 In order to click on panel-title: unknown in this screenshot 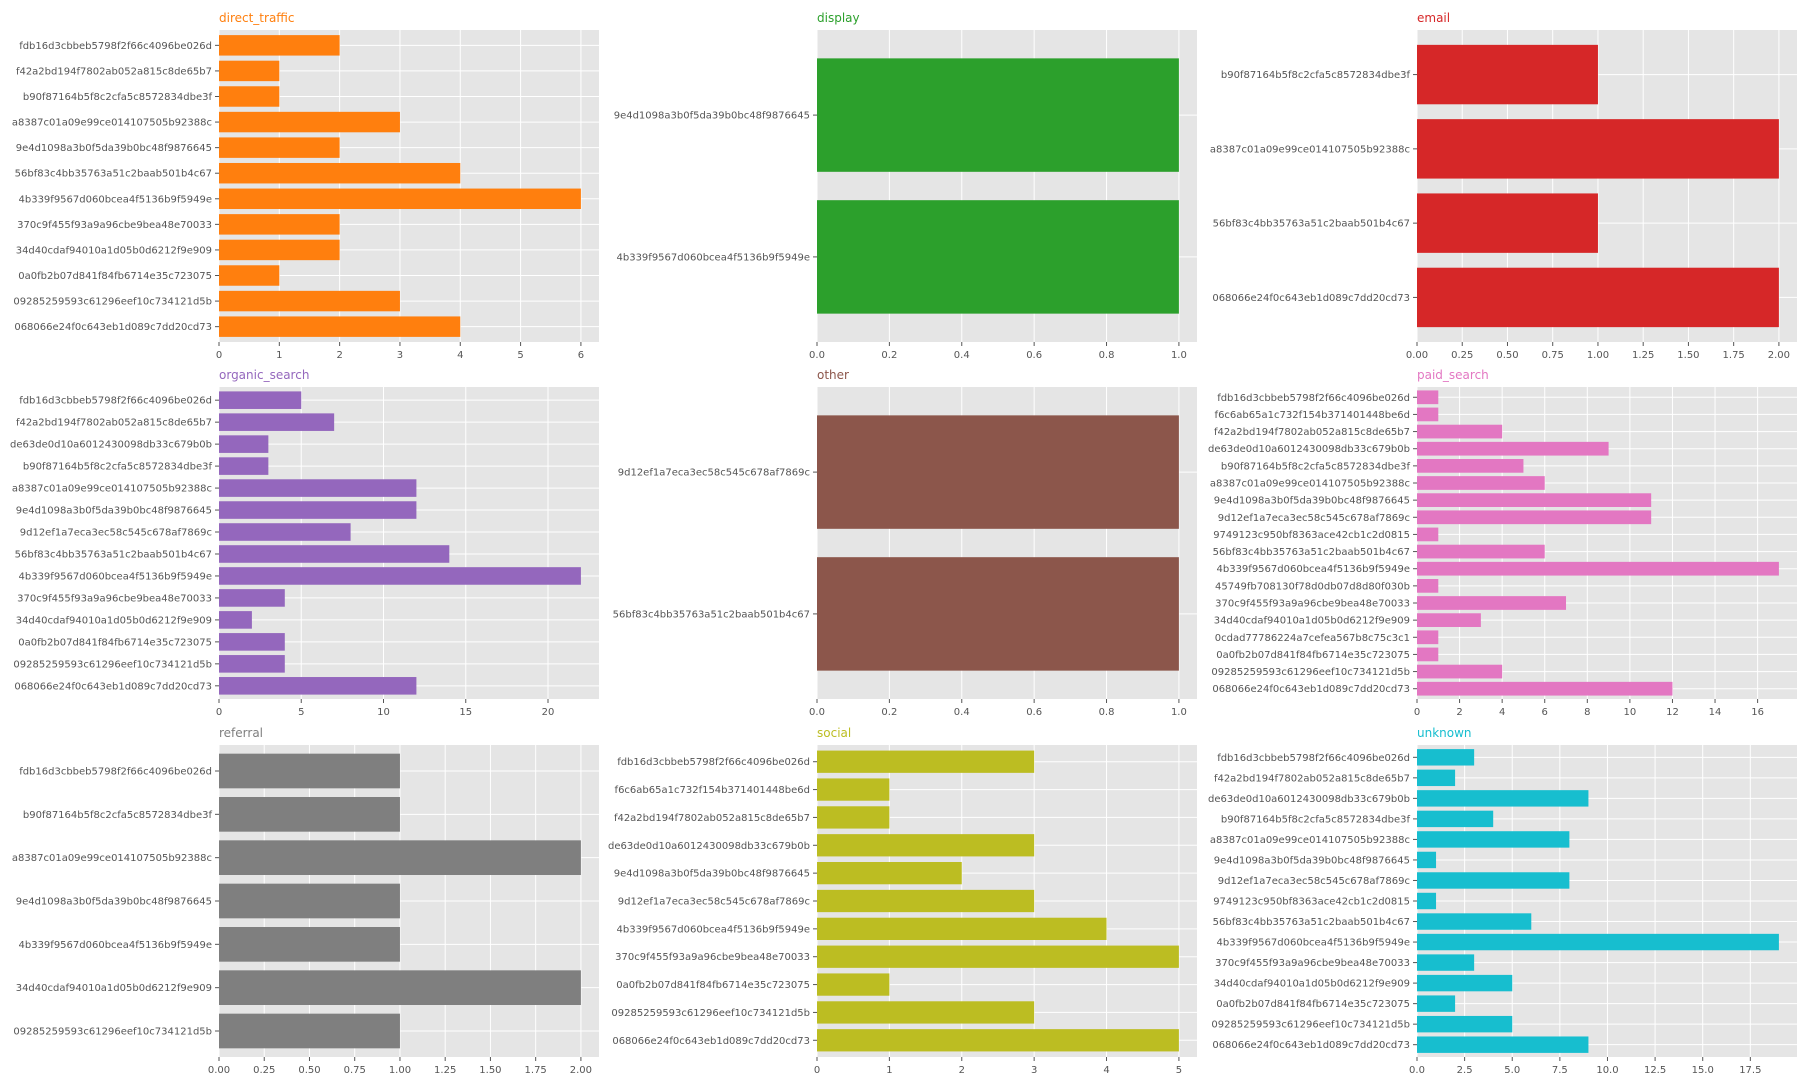, I will do `click(1444, 733)`.